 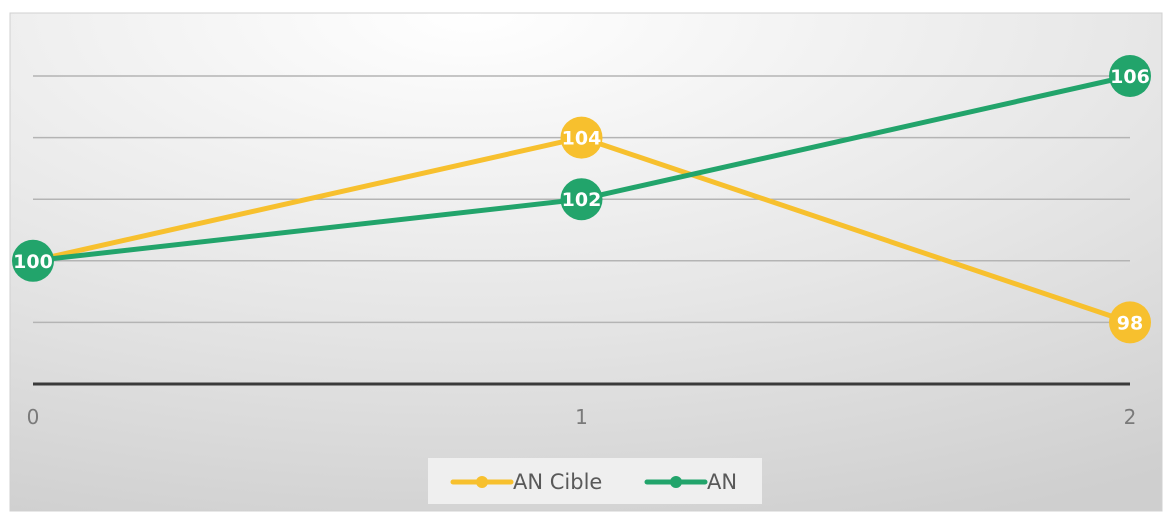 I want to click on x-tick-label: 2, so click(x=1130, y=417).